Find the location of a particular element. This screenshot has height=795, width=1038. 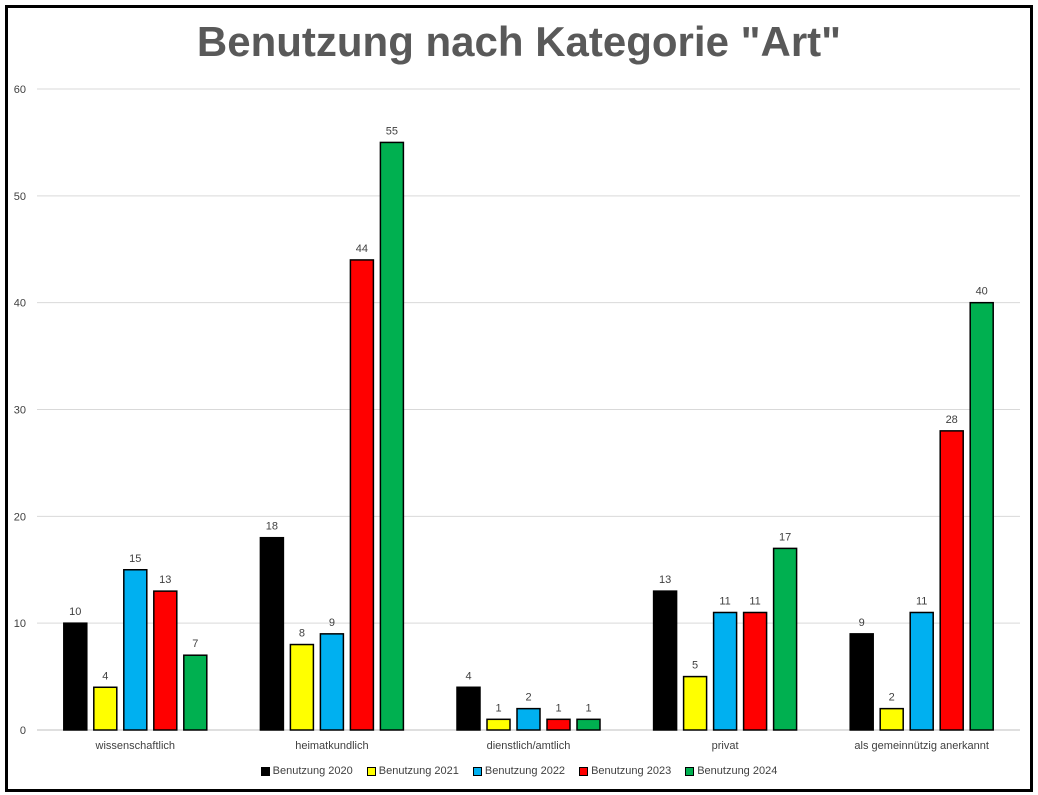

legend-item: Benutzung 2023 is located at coordinates (625, 771).